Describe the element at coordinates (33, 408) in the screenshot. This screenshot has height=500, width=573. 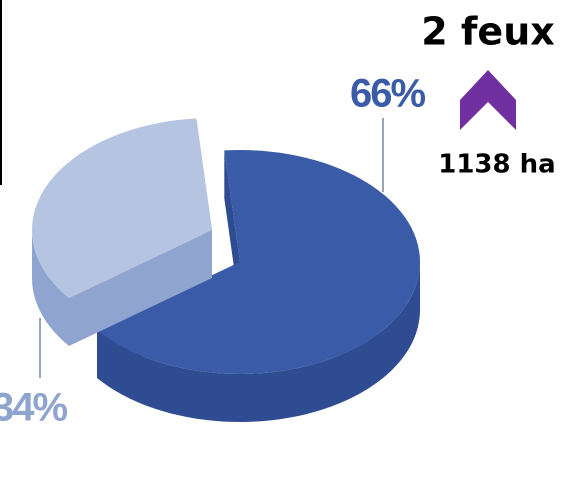
I see `value-label: 34%` at that location.